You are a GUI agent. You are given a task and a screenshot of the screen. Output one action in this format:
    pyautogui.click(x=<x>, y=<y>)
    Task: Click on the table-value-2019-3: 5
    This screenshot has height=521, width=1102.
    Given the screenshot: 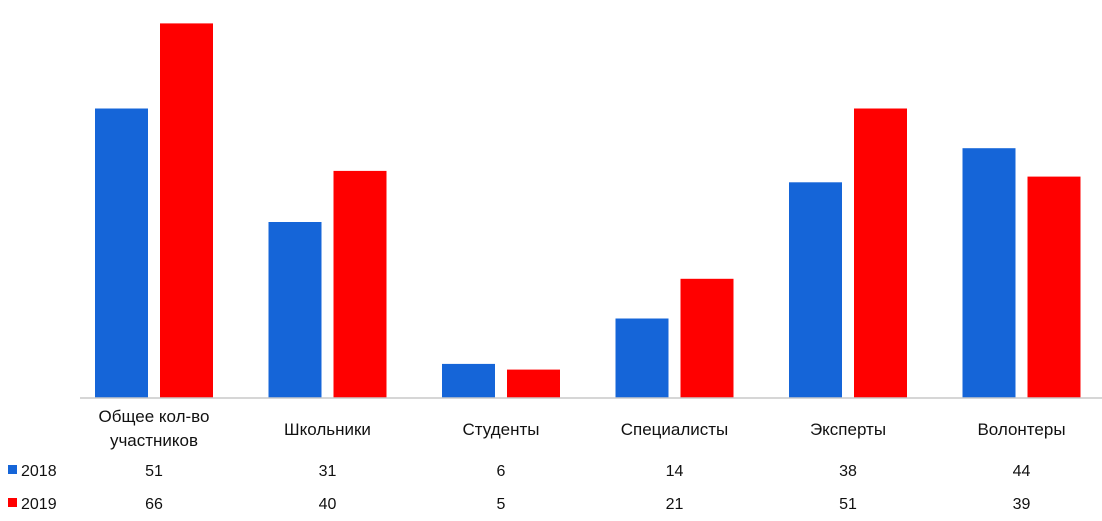 What is the action you would take?
    pyautogui.click(x=501, y=504)
    